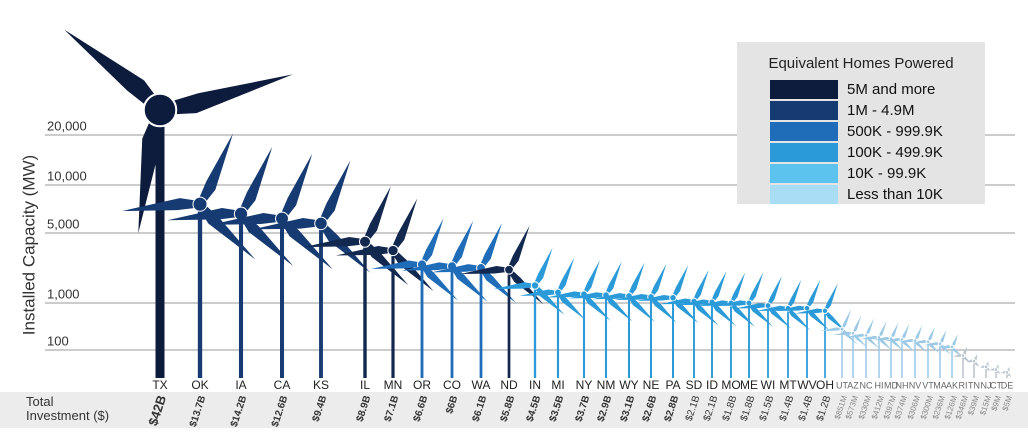 This screenshot has width=1028, height=433. Describe the element at coordinates (940, 385) in the screenshot. I see `x-tick-label: MA` at that location.